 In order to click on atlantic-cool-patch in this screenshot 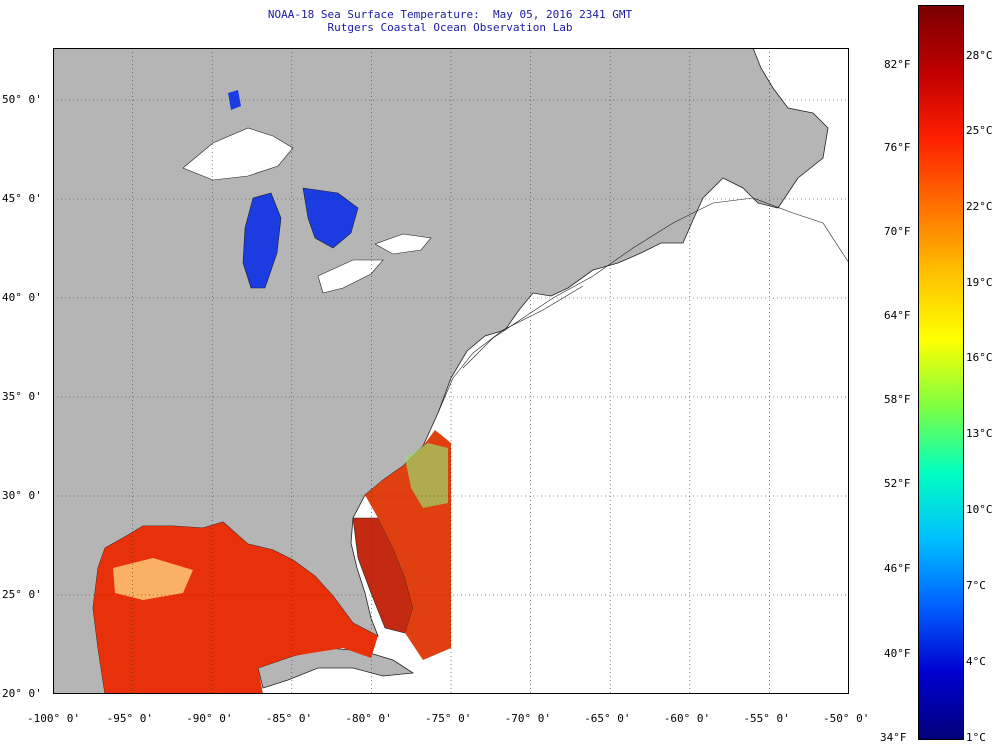, I will do `click(426, 475)`.